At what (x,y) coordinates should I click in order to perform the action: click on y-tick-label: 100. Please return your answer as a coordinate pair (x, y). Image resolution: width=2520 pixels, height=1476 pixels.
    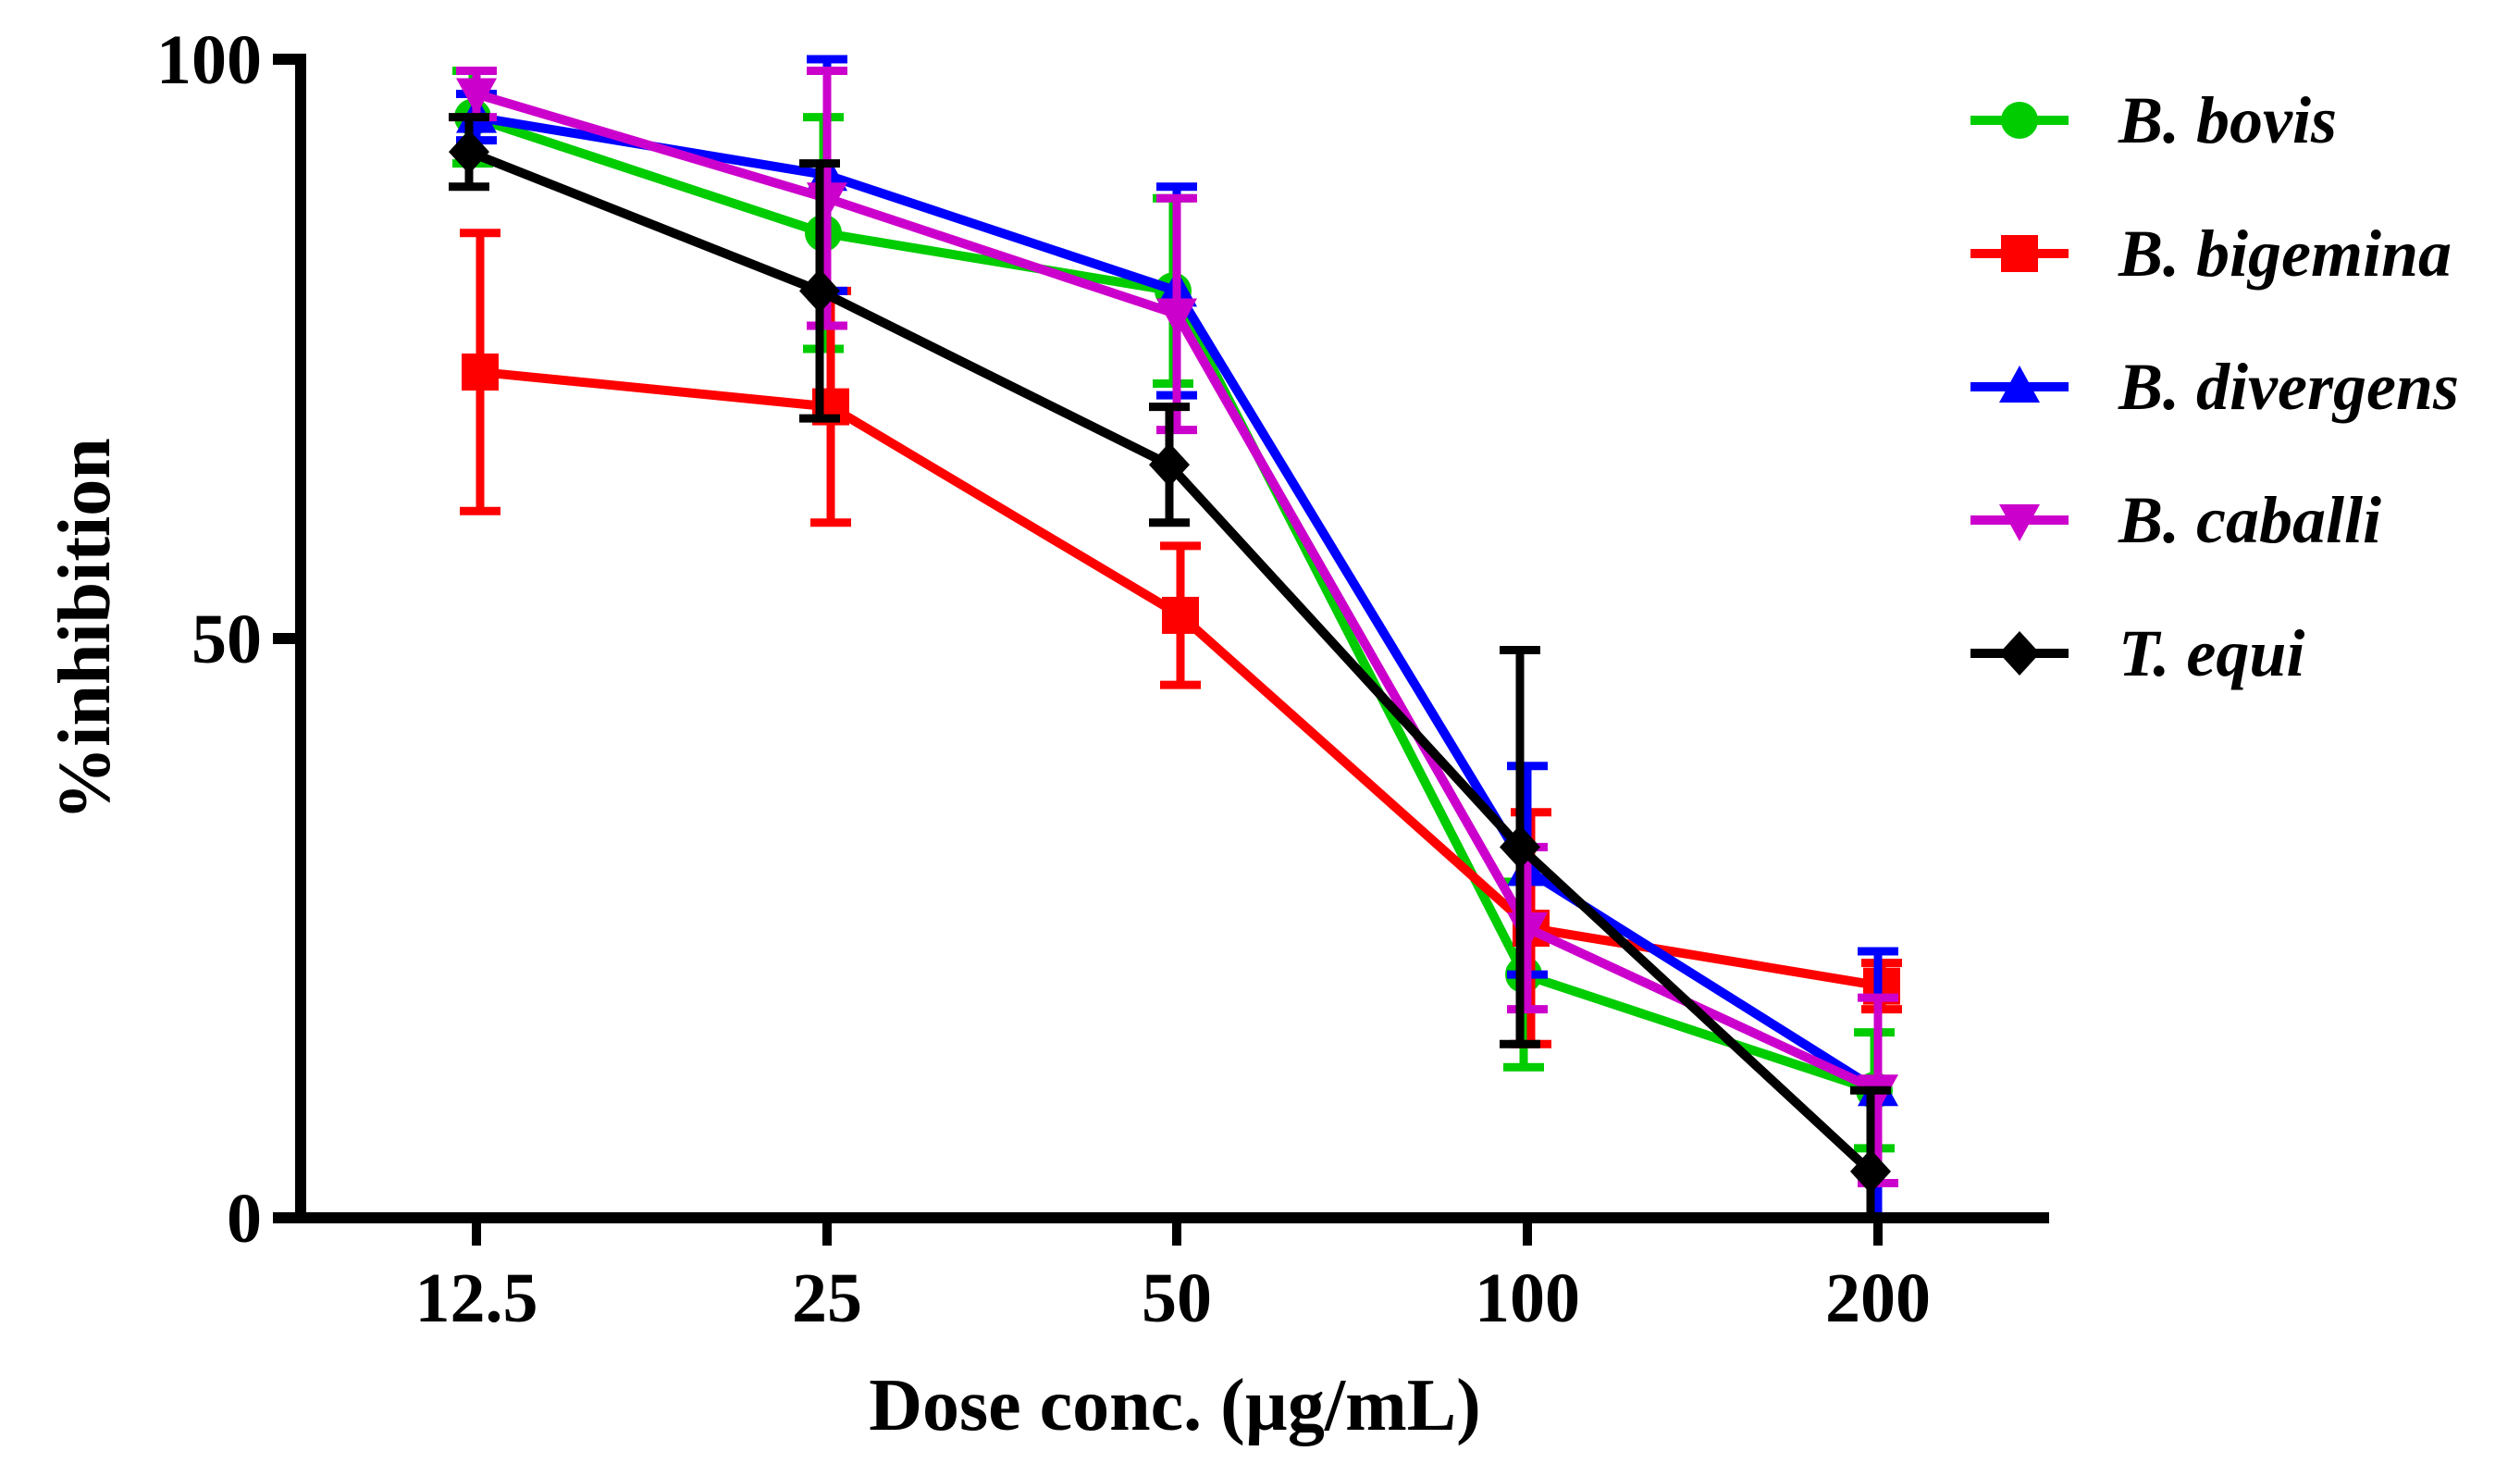
    Looking at the image, I should click on (209, 60).